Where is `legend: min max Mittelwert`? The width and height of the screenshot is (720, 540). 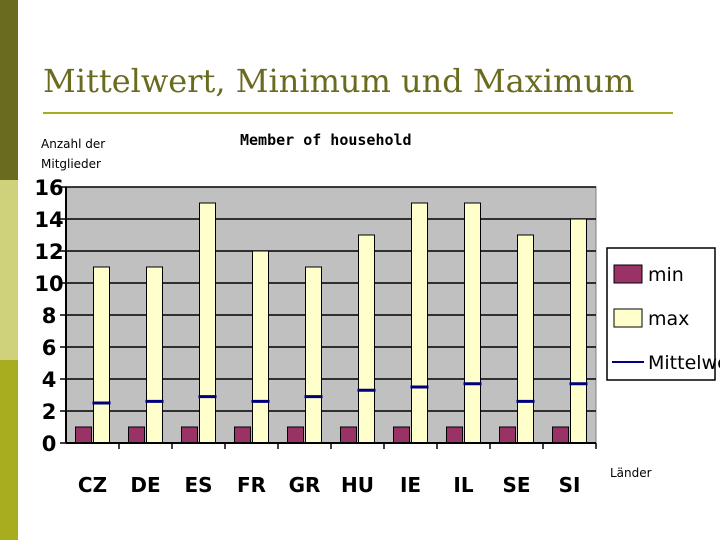
legend: min max Mittelwert is located at coordinates (663, 314).